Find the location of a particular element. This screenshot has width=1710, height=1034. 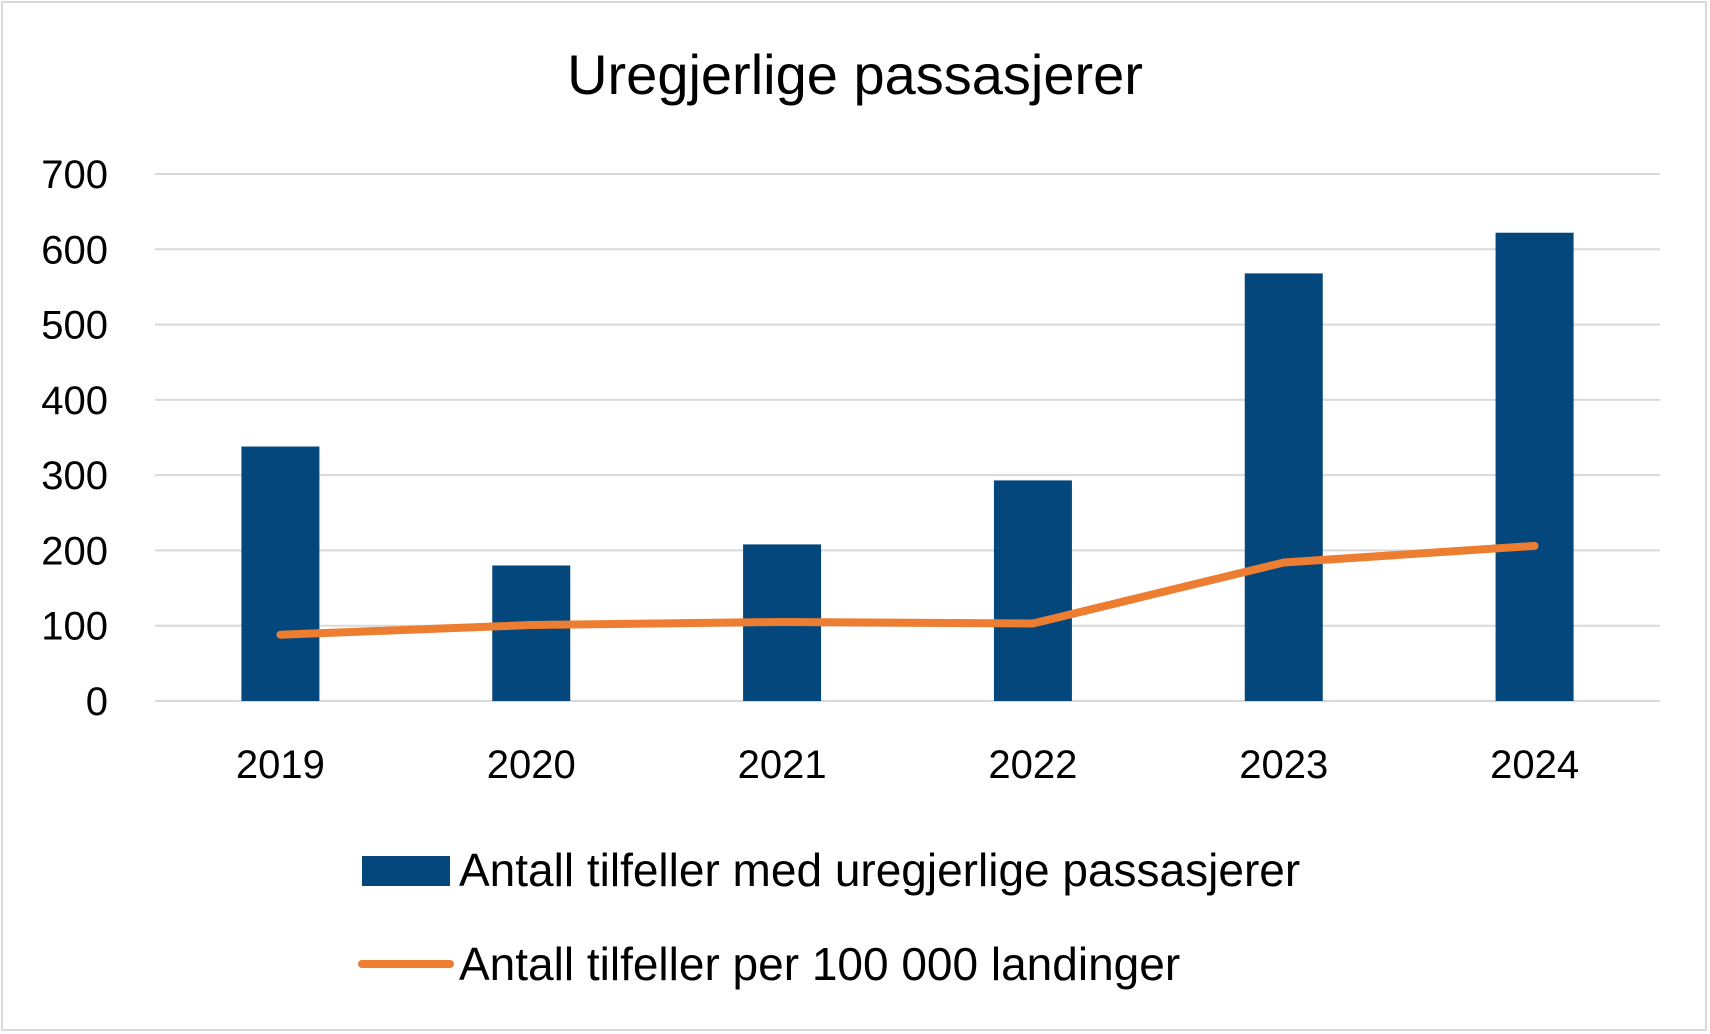

x-tick-label: 2022 is located at coordinates (1032, 765).